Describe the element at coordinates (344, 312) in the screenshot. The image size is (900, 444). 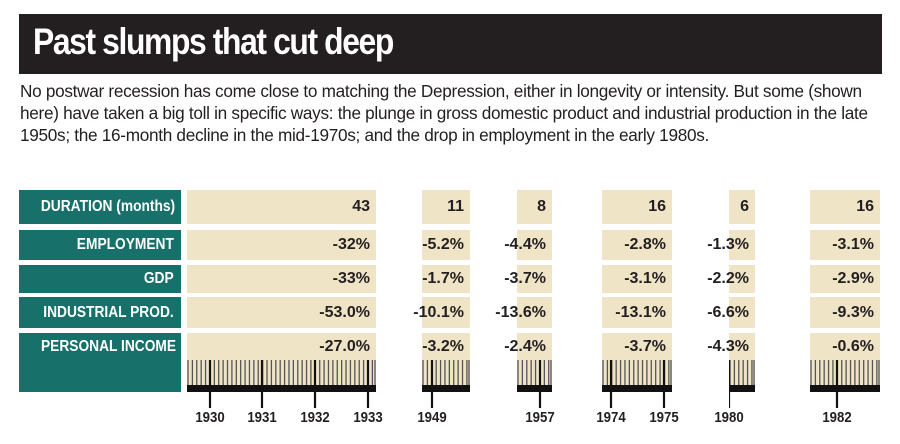
I see `cell-value: -53.0%` at that location.